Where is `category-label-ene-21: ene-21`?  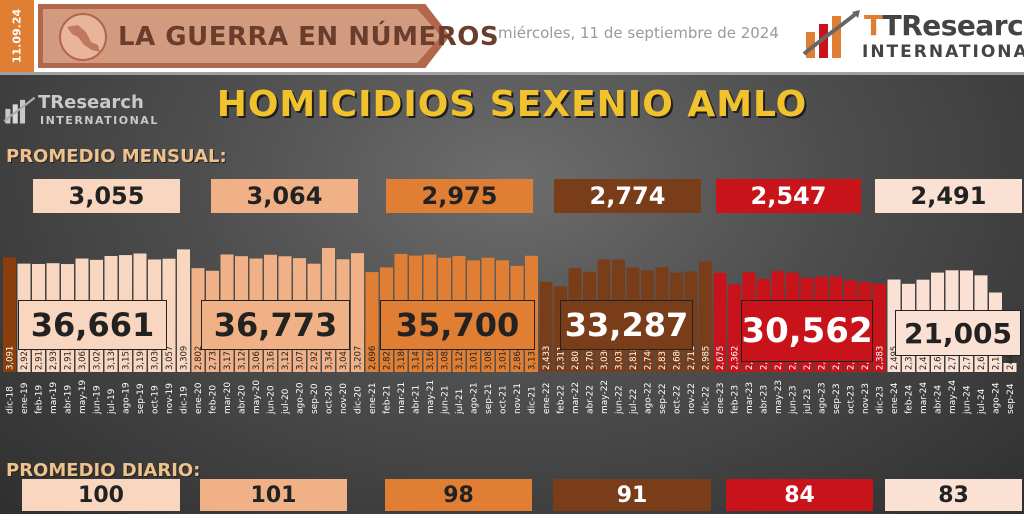 category-label-ene-21: ene-21 is located at coordinates (373, 398).